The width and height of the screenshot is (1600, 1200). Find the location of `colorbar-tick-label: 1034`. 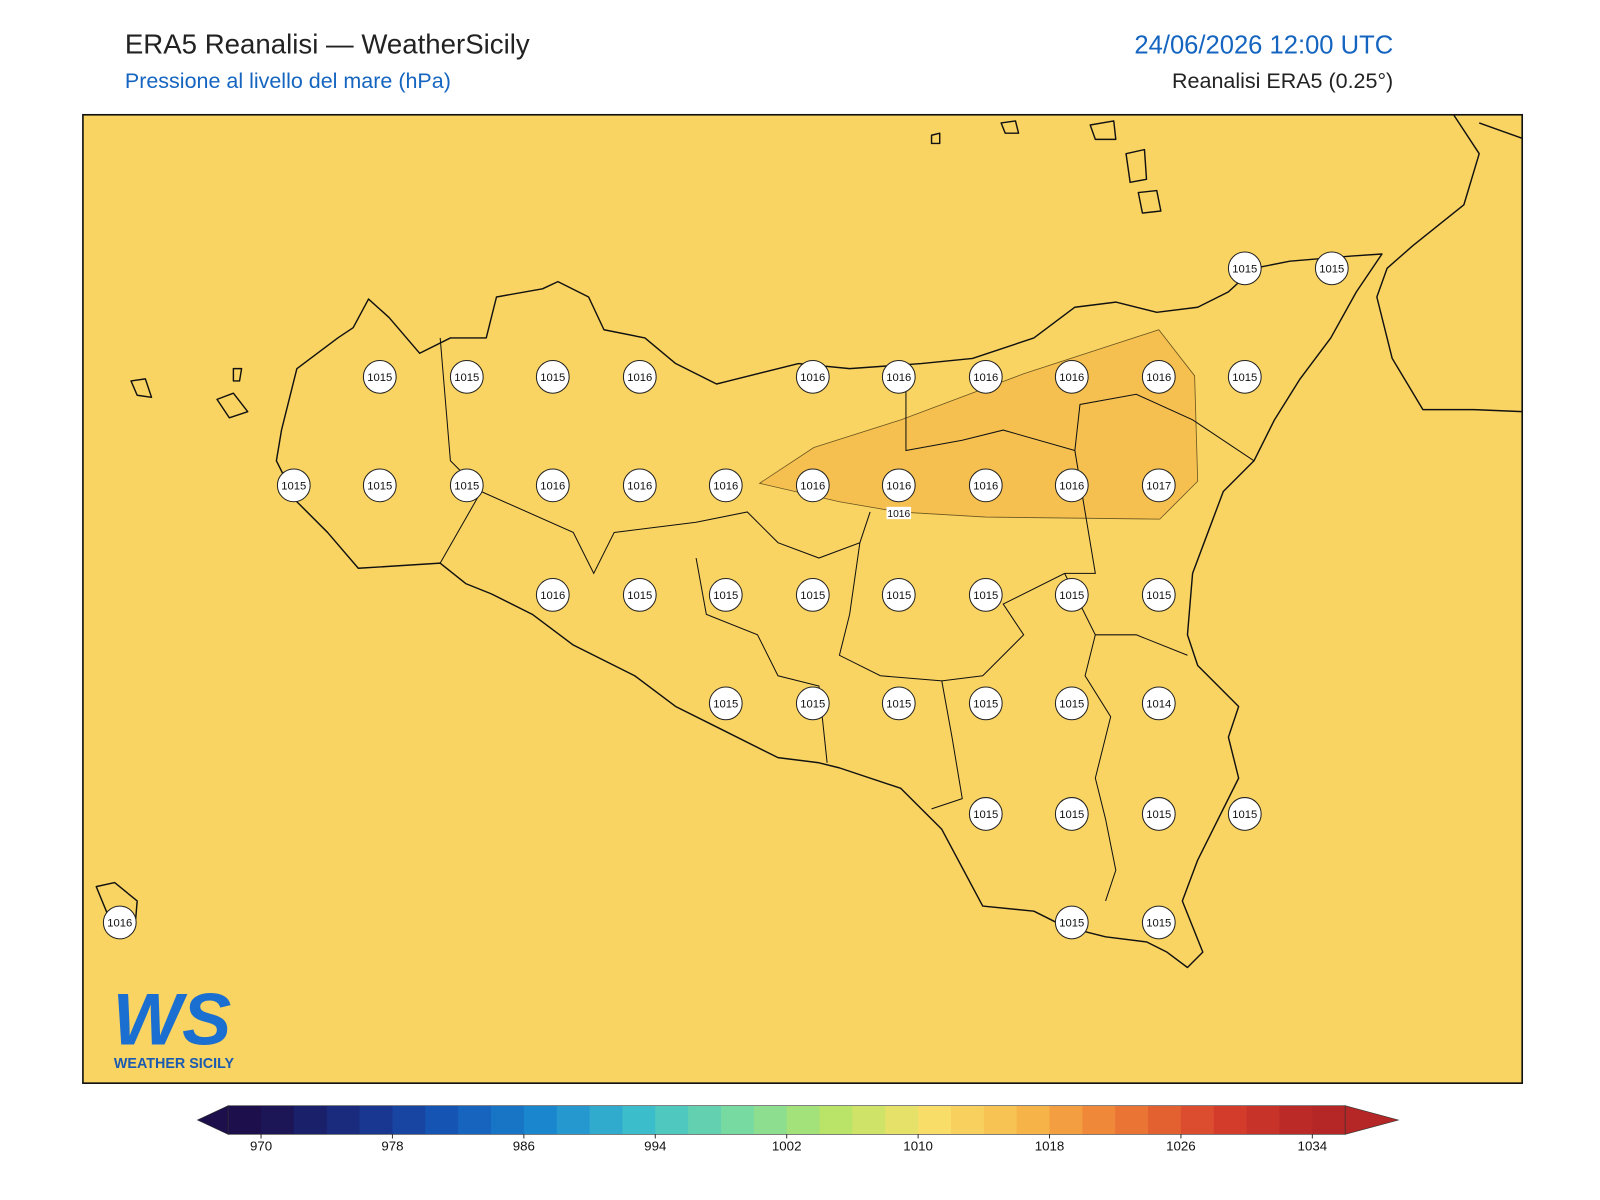

colorbar-tick-label: 1034 is located at coordinates (1313, 1146).